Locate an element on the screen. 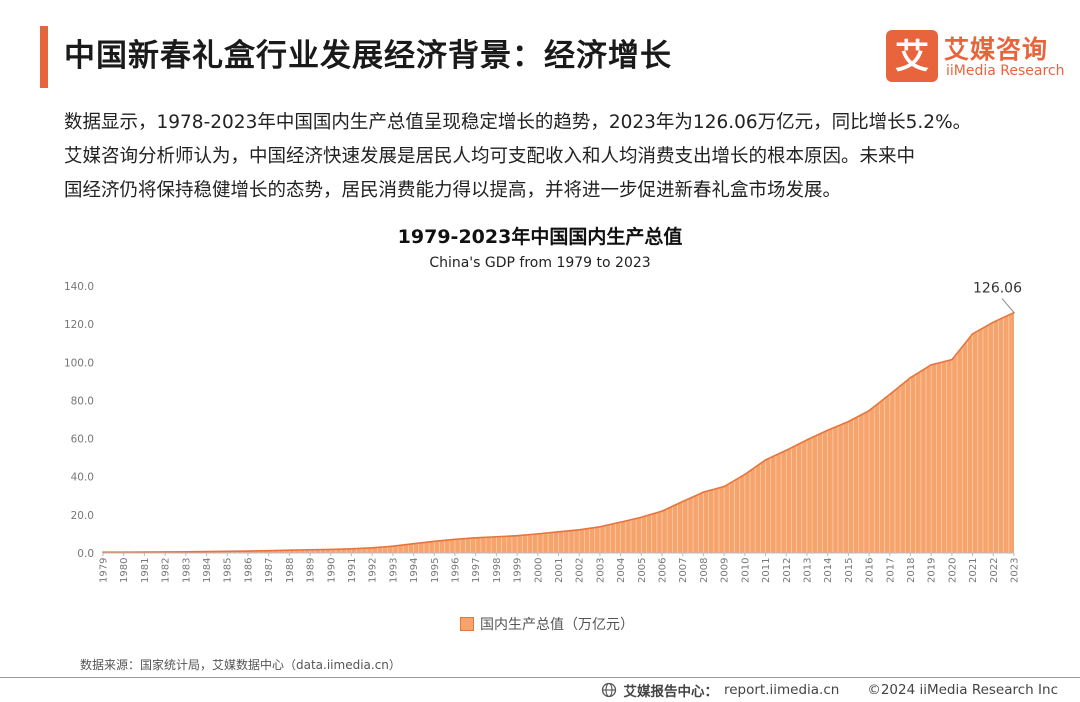 The height and width of the screenshot is (702, 1080). y-tick-label: 40.0 is located at coordinates (82, 478).